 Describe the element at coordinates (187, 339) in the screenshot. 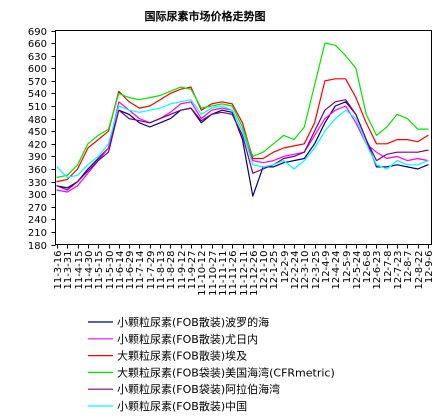

I see `legend-label: 小颗粒尿素(FOB散装)尤日内` at that location.